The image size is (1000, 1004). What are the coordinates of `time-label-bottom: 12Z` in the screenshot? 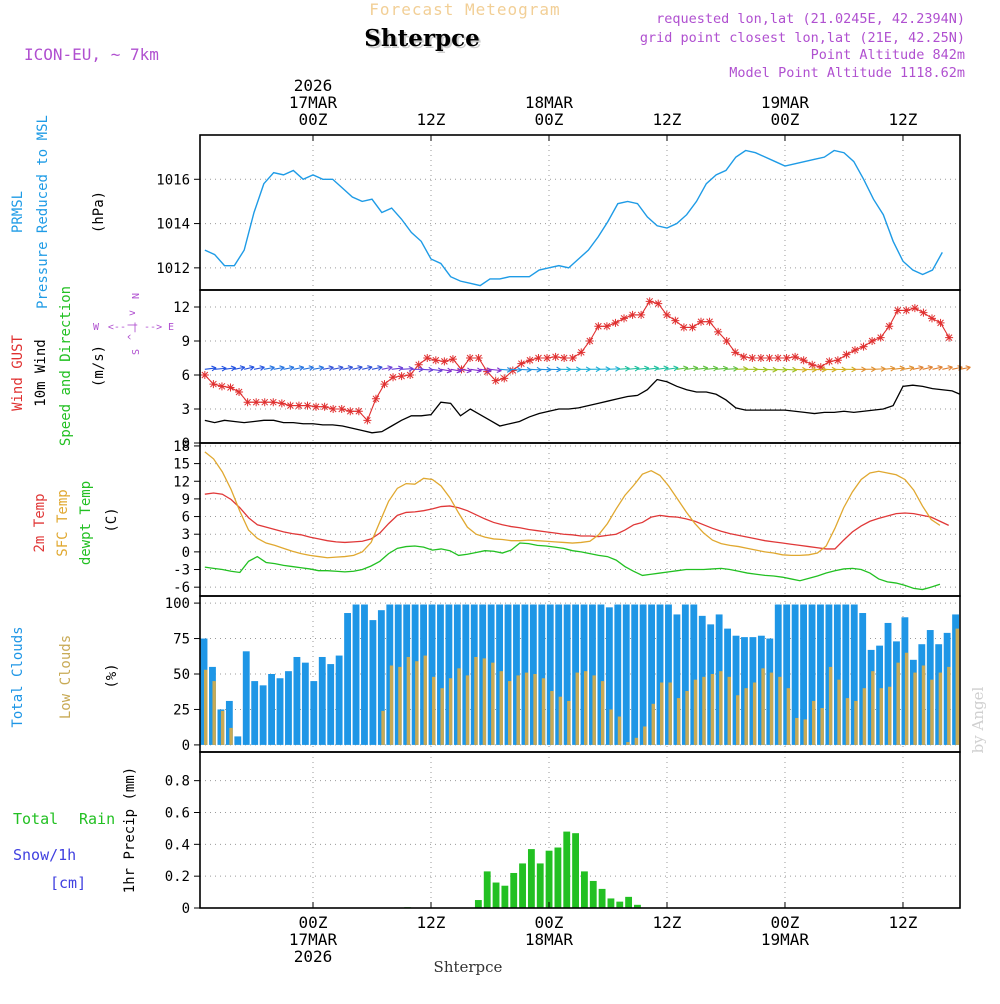 It's located at (903, 922).